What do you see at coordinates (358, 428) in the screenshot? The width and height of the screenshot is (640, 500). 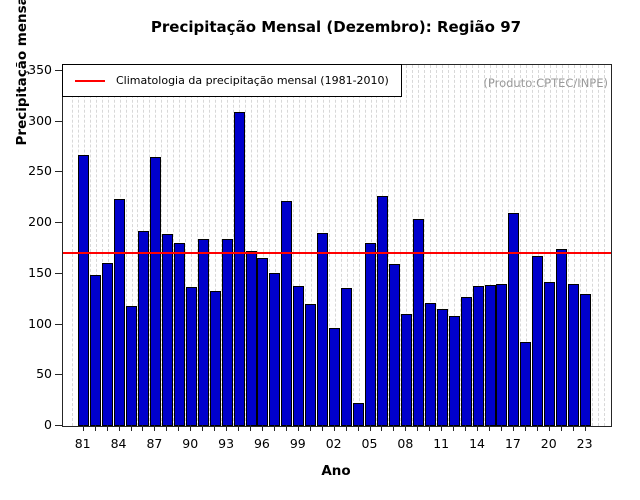 I see `x-tick-2004` at bounding box center [358, 428].